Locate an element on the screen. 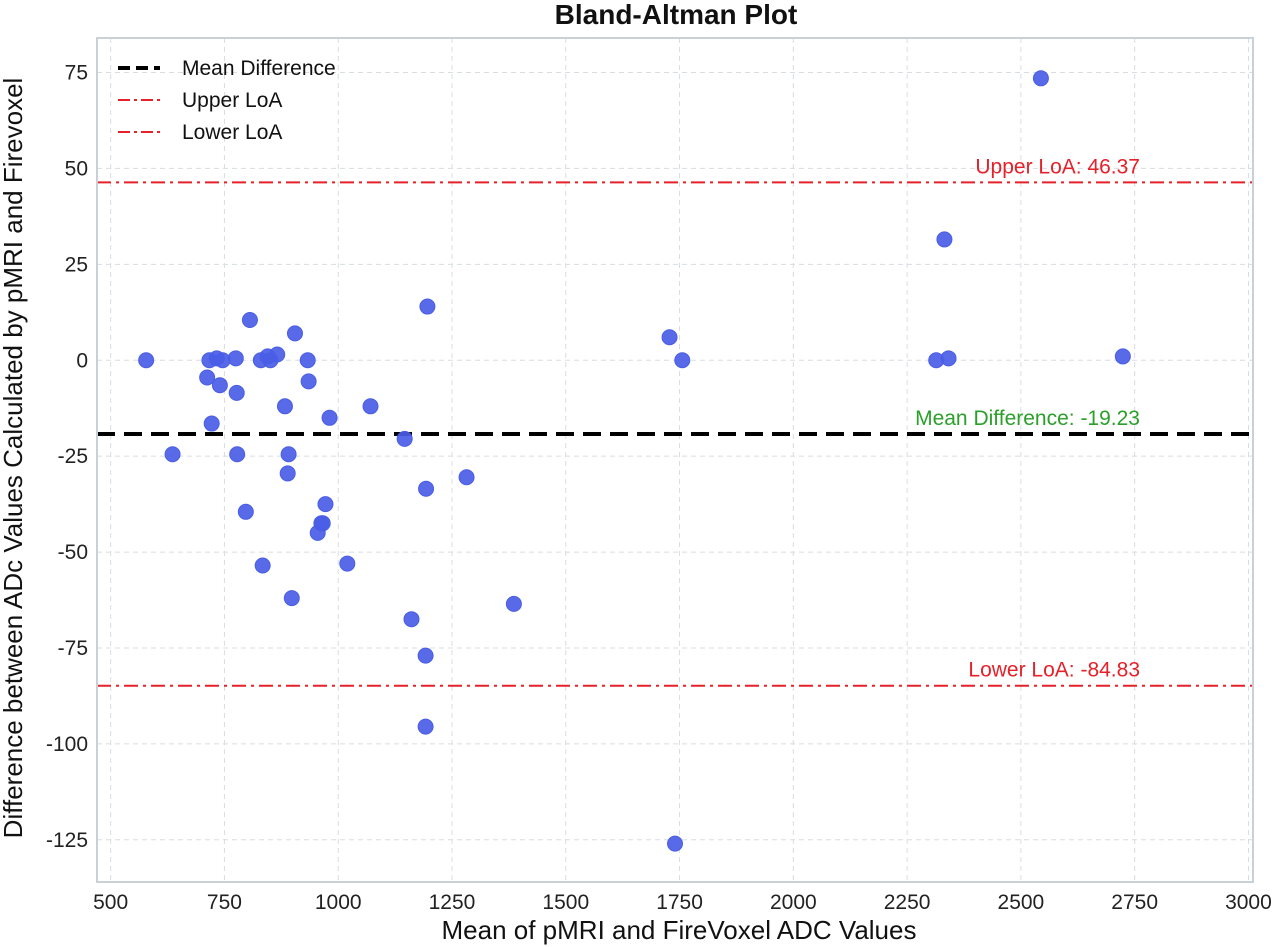 This screenshot has width=1280, height=947. x-tick-label: 2250 is located at coordinates (907, 902).